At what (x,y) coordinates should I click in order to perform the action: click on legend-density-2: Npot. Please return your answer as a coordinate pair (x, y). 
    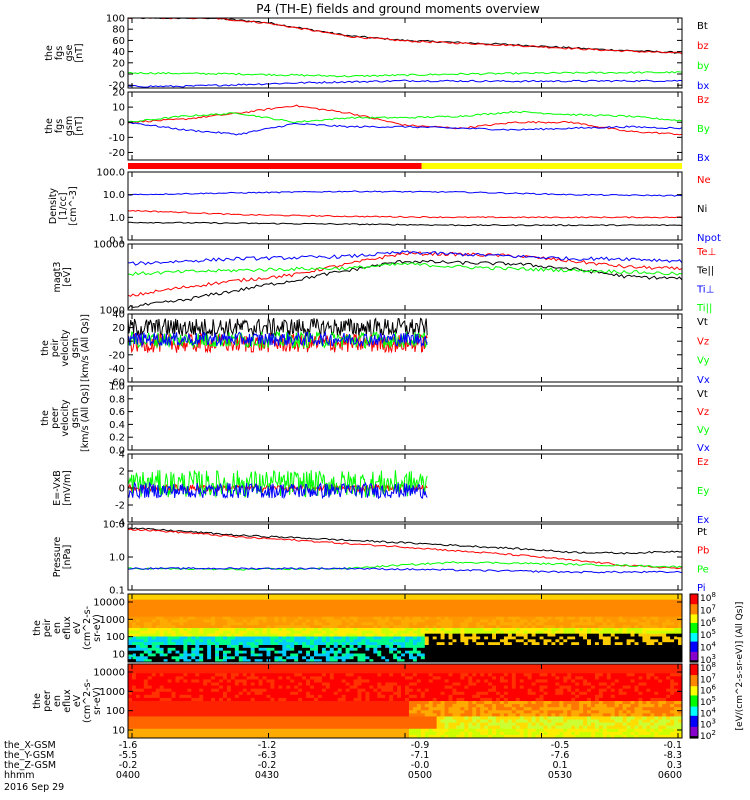
    Looking at the image, I should click on (709, 238).